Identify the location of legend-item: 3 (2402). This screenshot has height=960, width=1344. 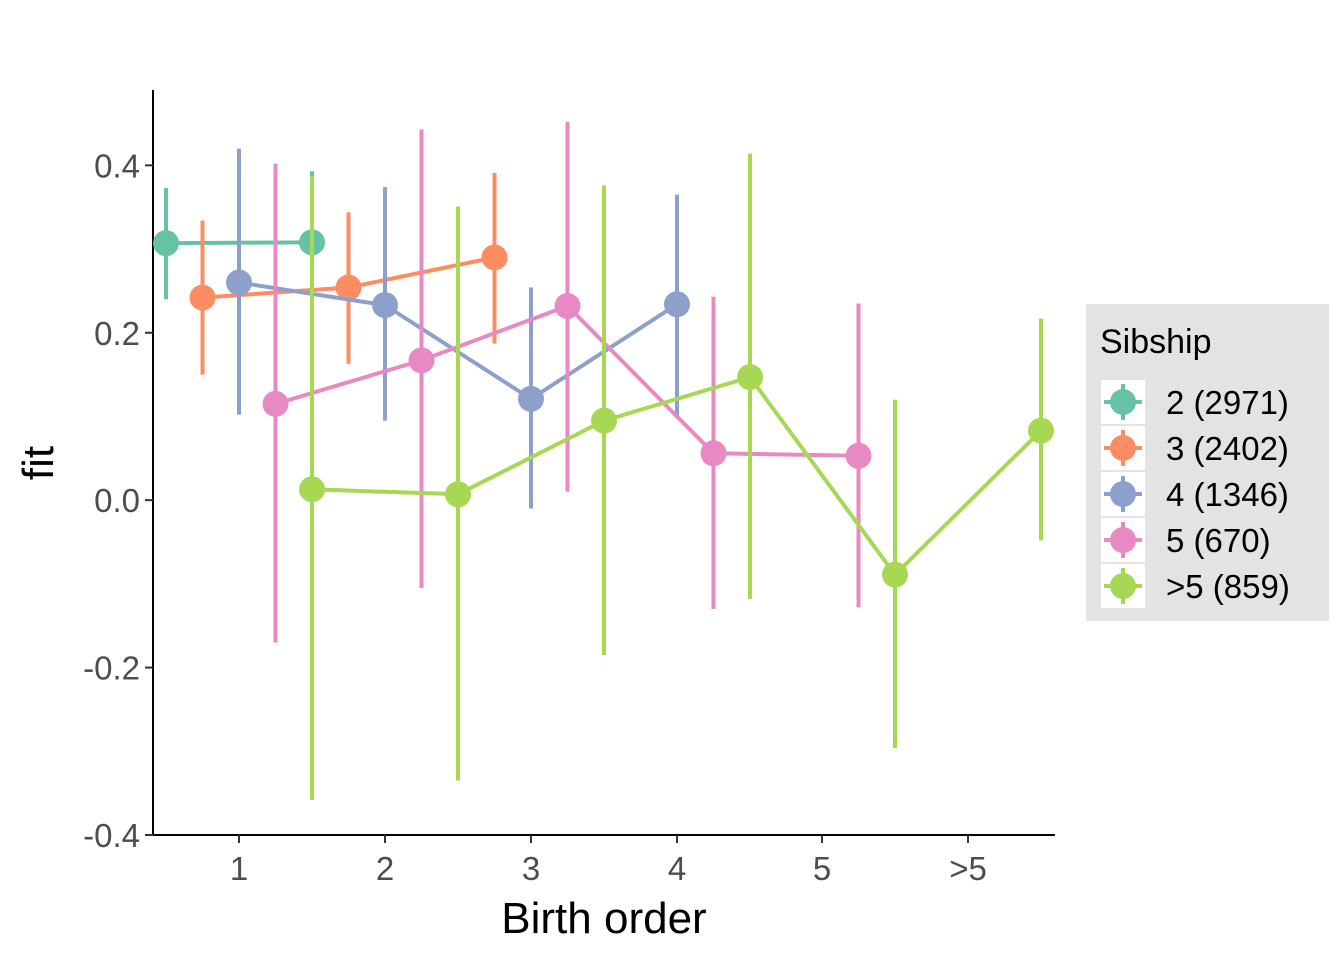
(1195, 448).